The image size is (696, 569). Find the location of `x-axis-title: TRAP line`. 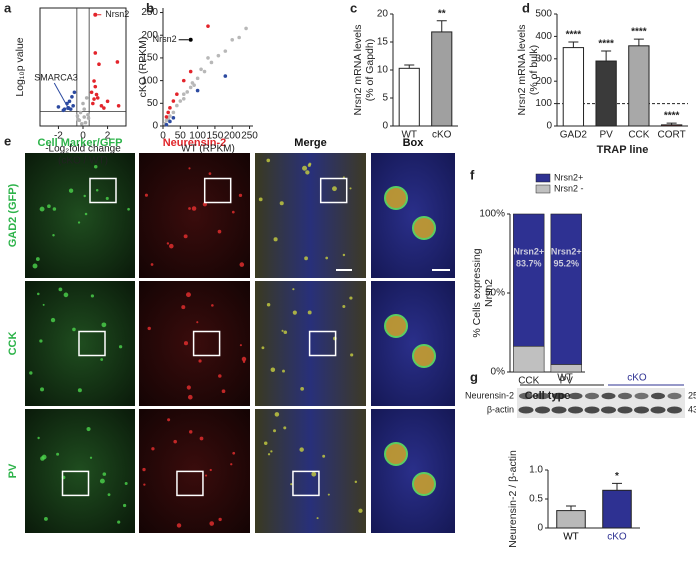

x-axis-title: TRAP line is located at coordinates (623, 150).